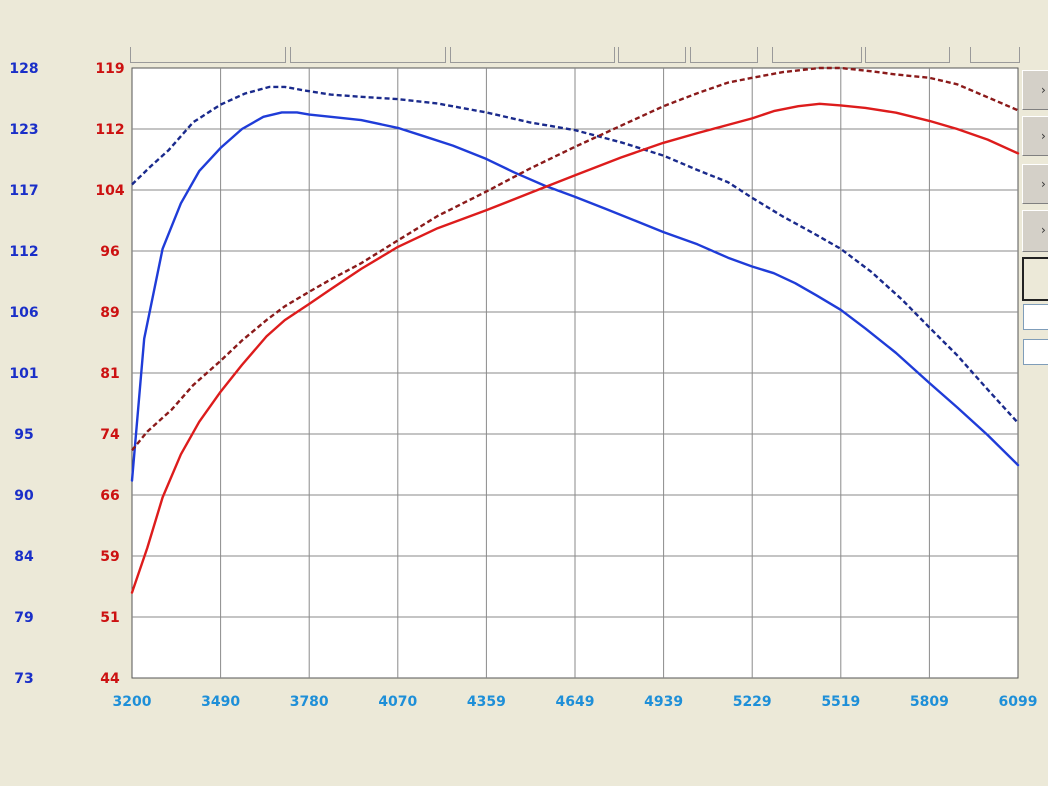 The height and width of the screenshot is (786, 1048). Describe the element at coordinates (23, 435) in the screenshot. I see `left-tick-label: 95` at that location.